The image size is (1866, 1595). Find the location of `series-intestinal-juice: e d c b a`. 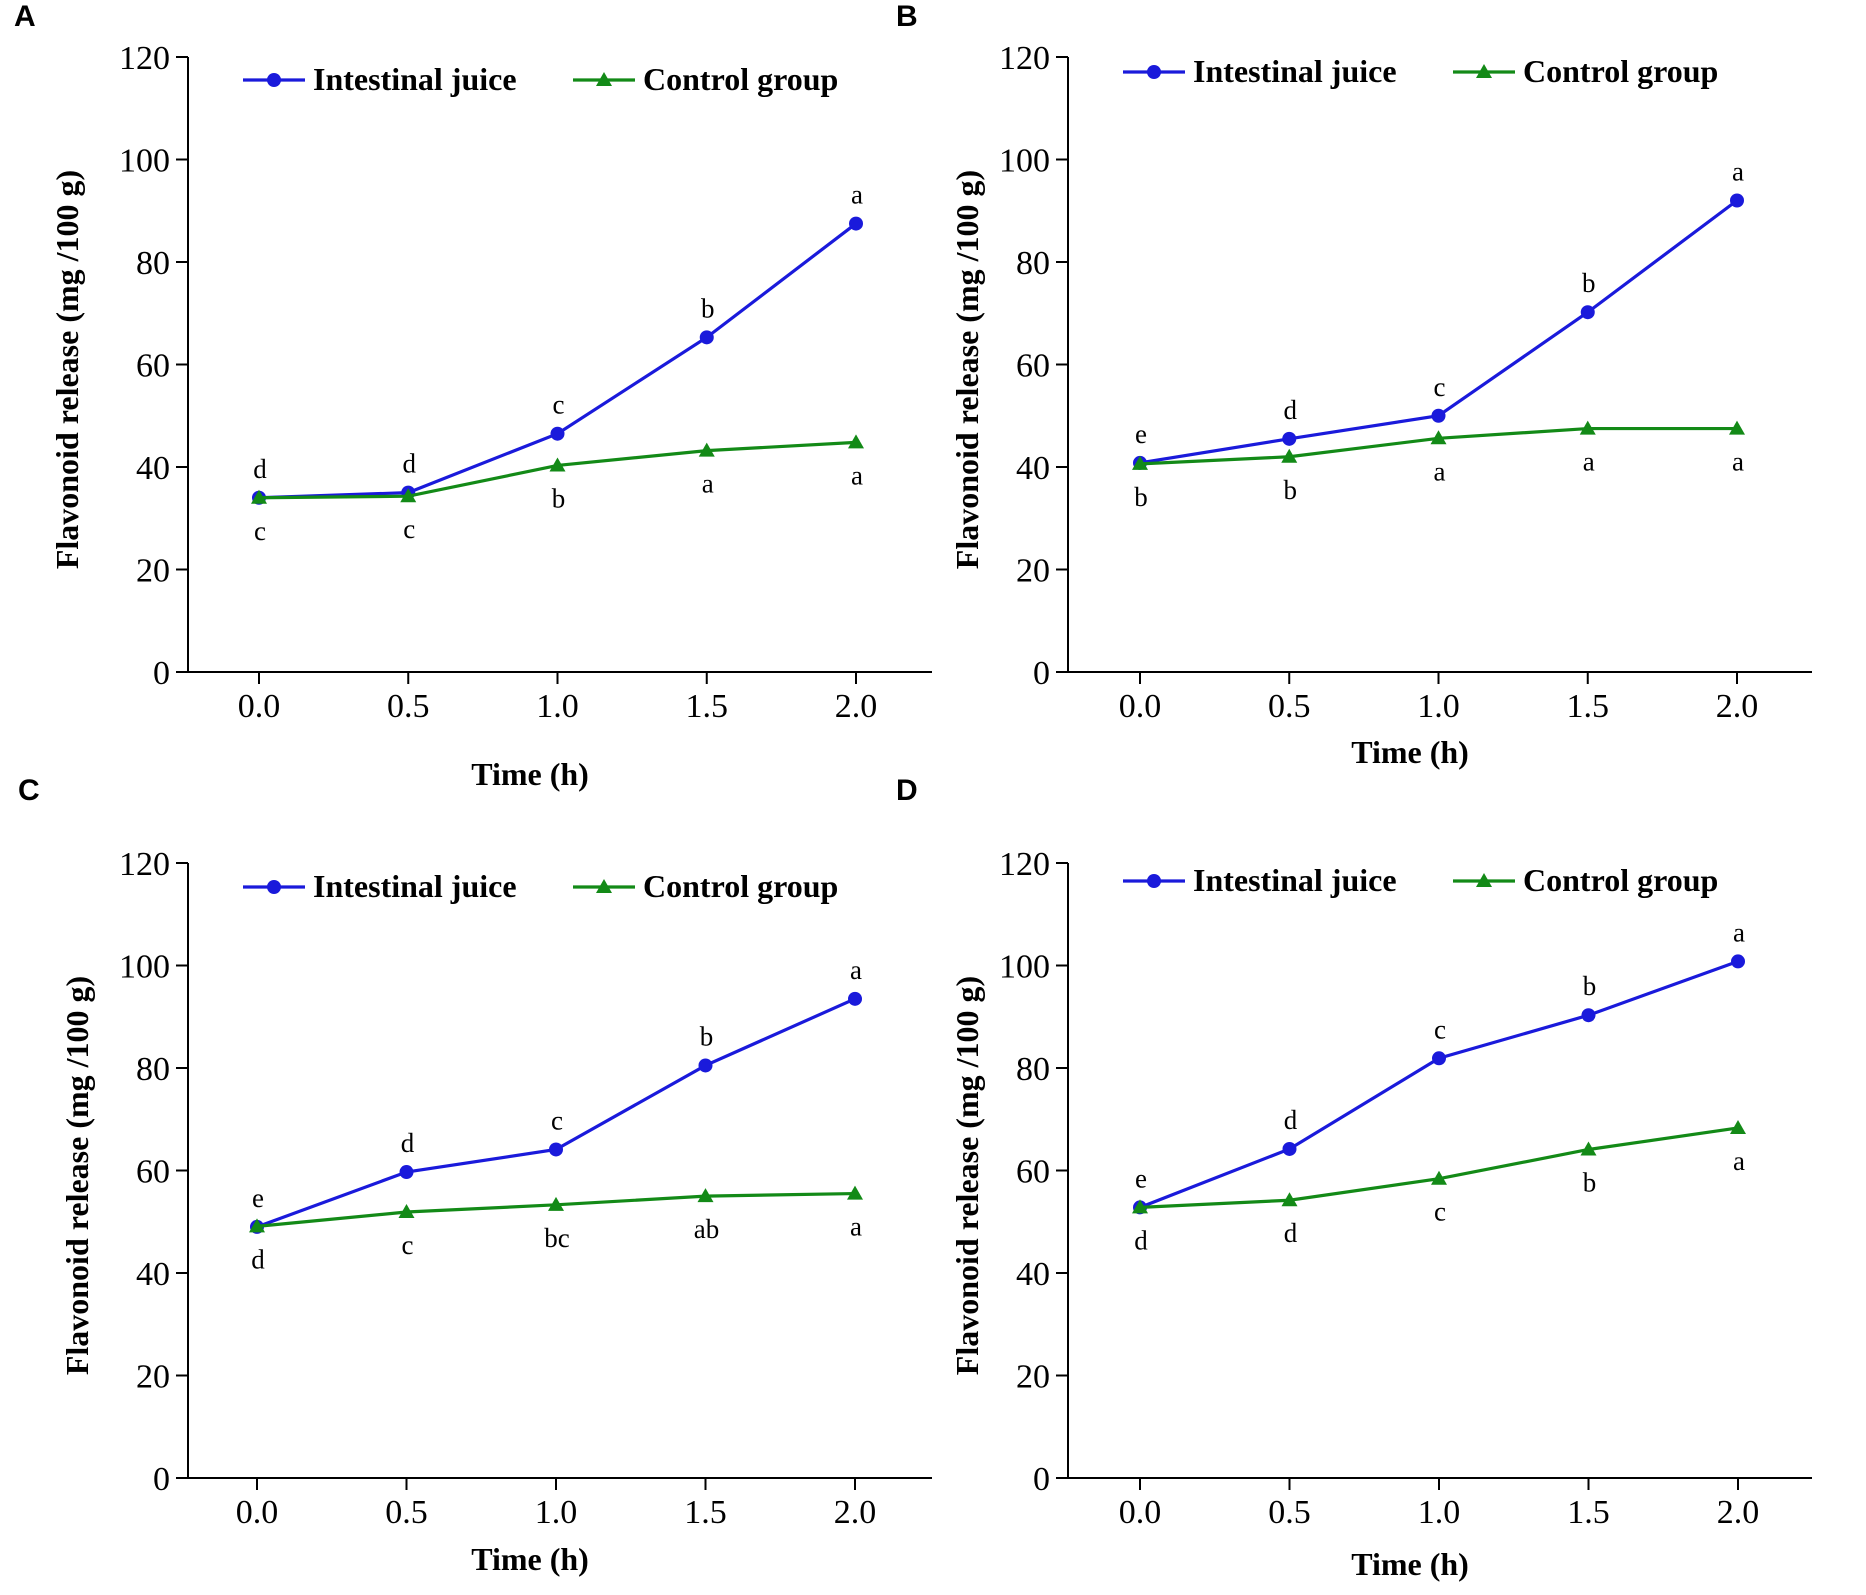

series-intestinal-juice: e d c b a is located at coordinates (1439, 1066).